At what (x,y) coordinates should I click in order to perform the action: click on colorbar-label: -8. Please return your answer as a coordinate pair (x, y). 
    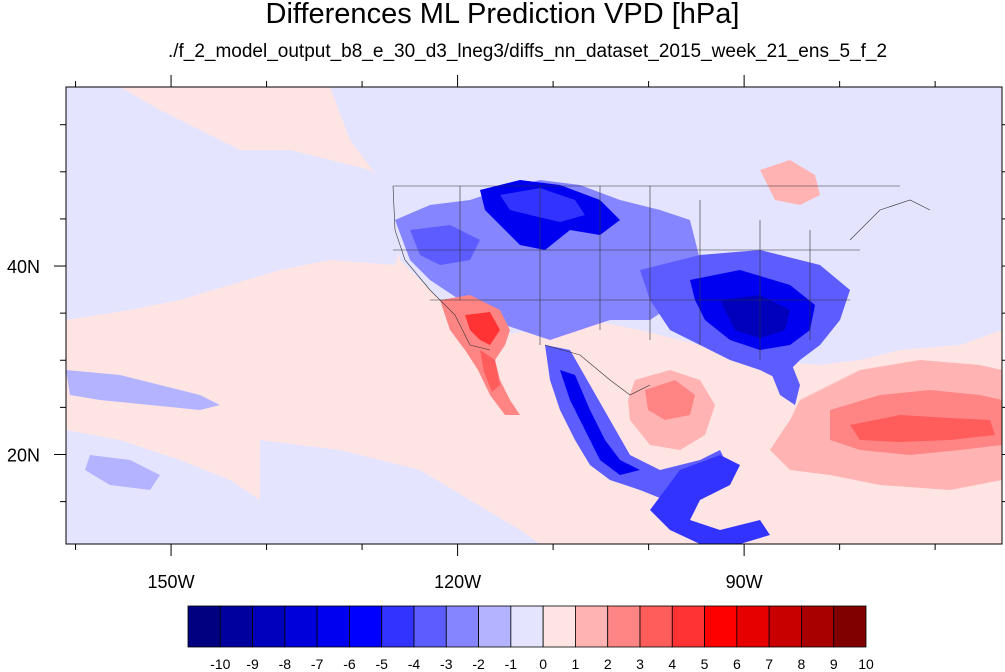
    Looking at the image, I should click on (285, 664).